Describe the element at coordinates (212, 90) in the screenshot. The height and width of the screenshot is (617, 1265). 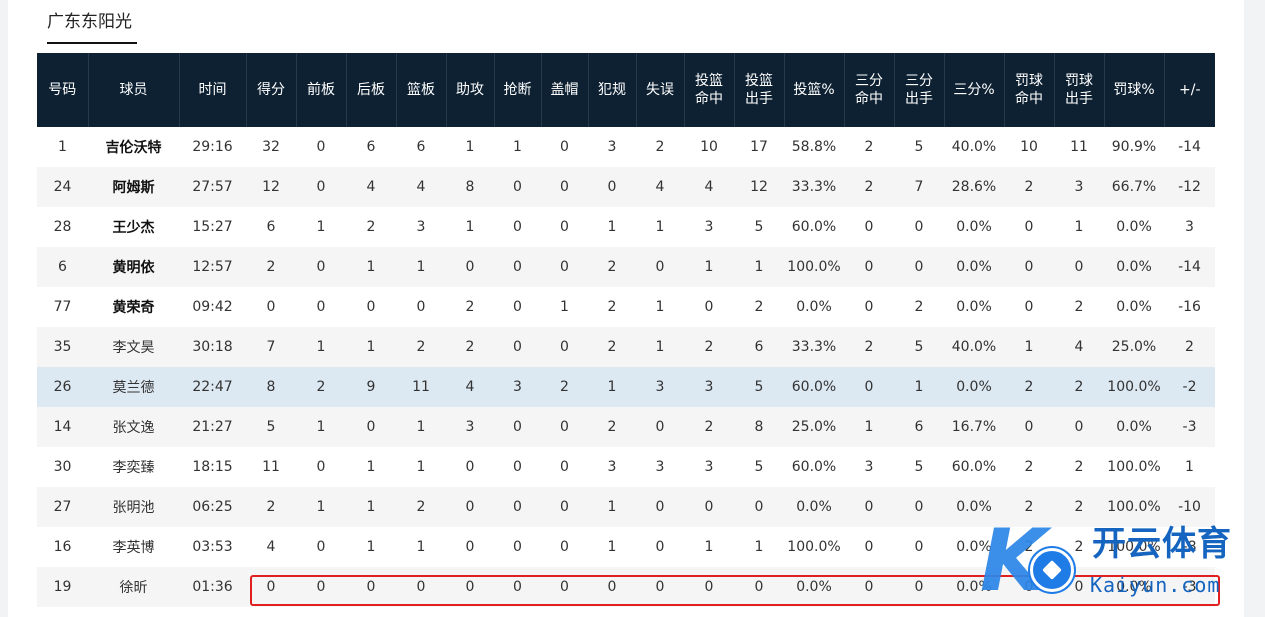
I see `column-header-label: 时间` at that location.